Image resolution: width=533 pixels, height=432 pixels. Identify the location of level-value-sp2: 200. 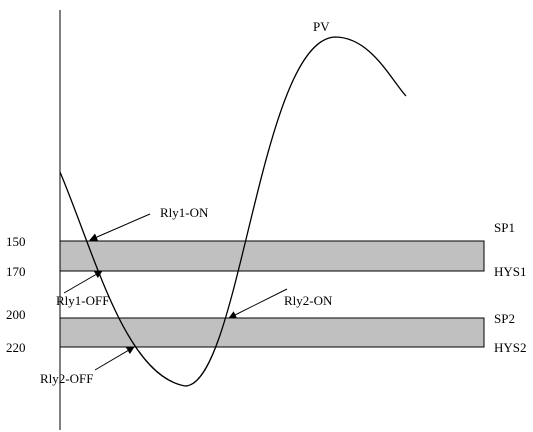
(16, 314).